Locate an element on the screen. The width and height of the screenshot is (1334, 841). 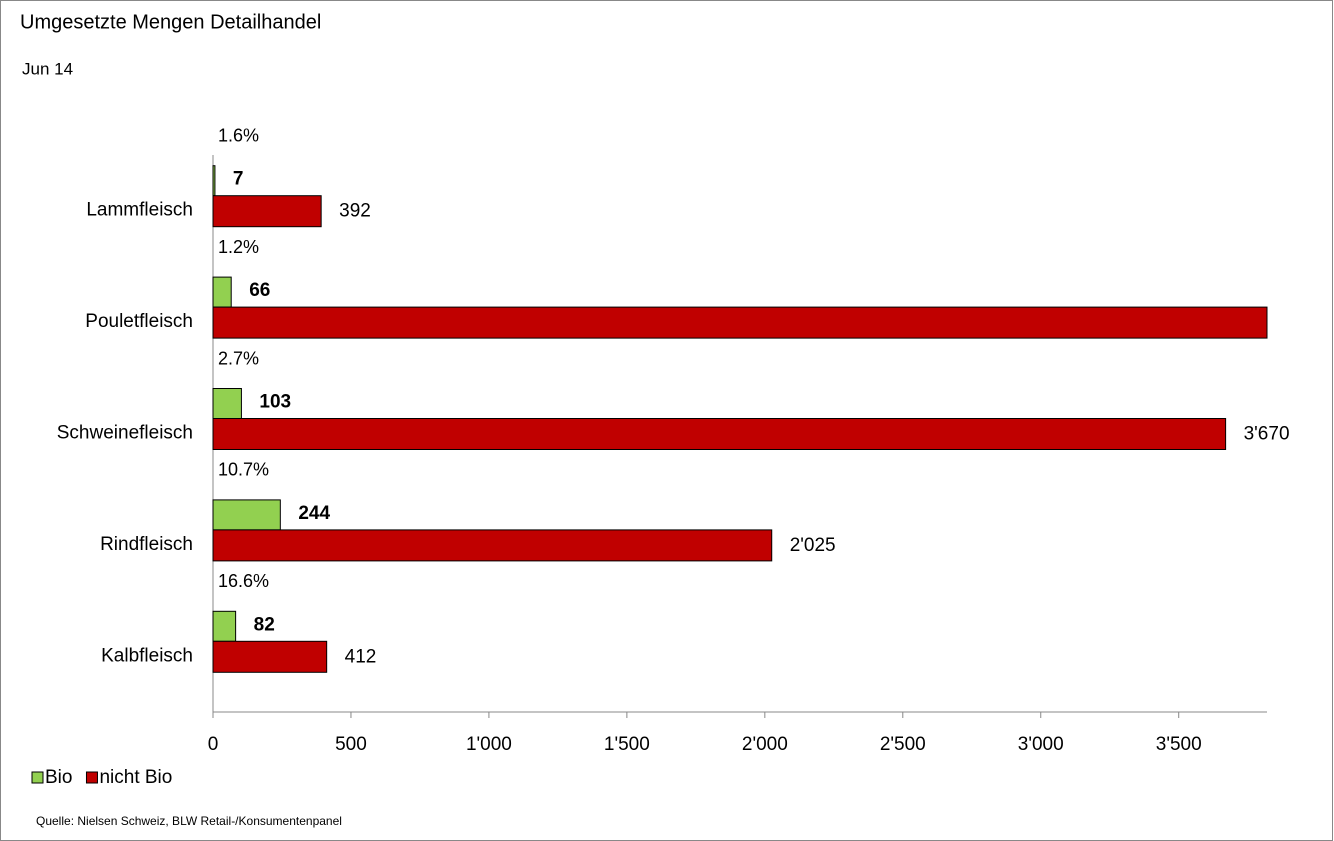
y-tick-label: Rindfleisch is located at coordinates (146, 544).